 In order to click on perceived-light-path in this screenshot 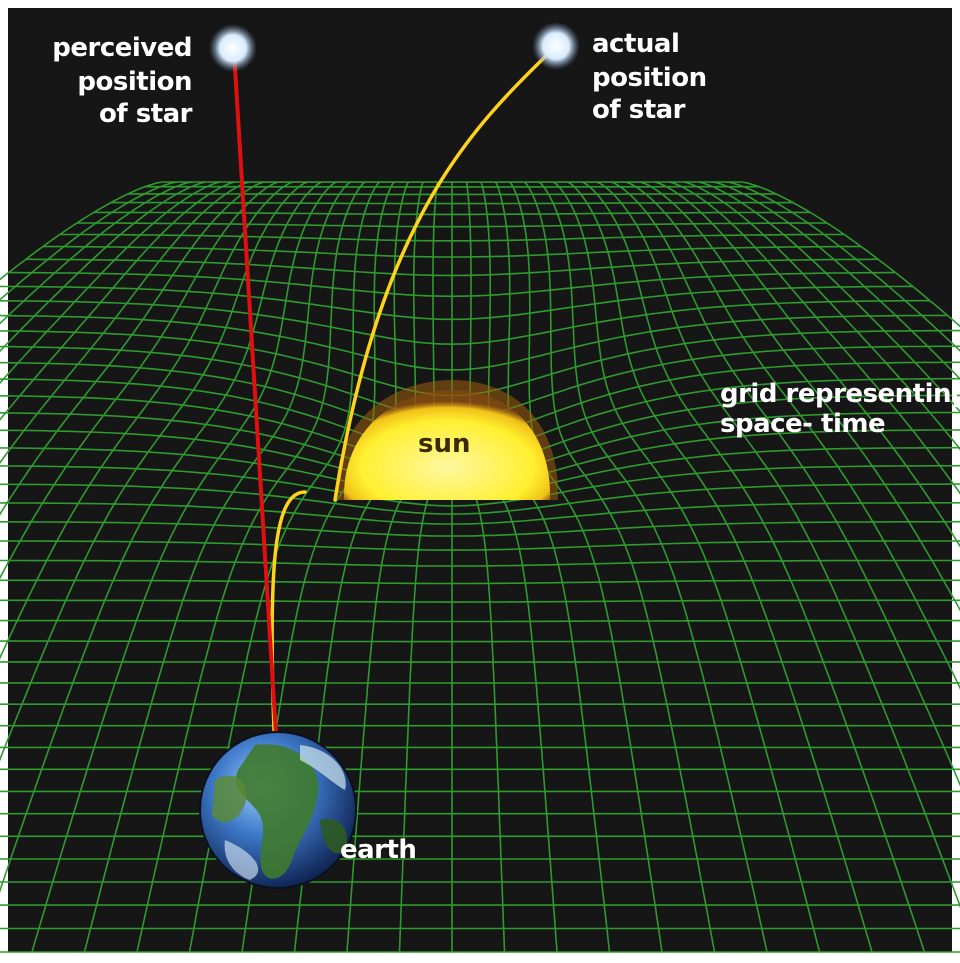, I will do `click(255, 393)`.